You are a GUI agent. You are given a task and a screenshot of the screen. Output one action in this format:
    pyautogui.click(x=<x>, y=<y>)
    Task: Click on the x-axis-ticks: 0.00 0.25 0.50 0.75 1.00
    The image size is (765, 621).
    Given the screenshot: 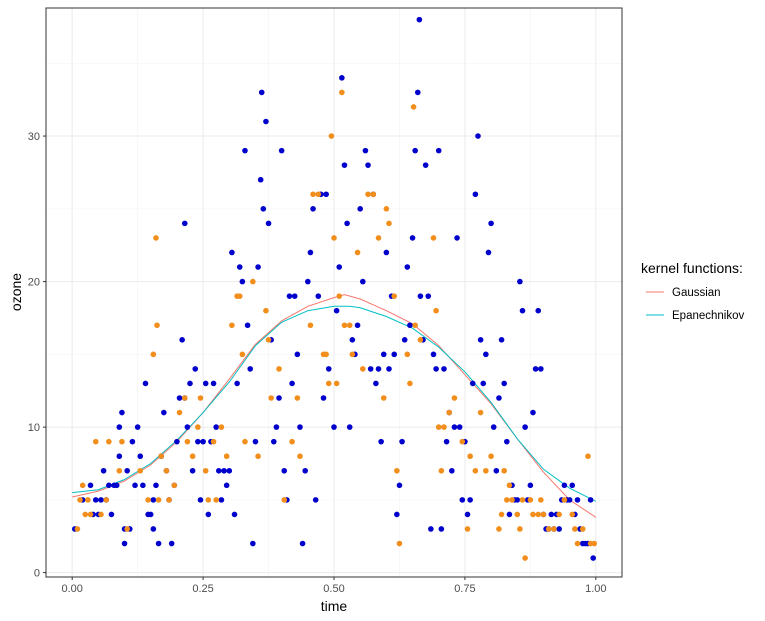 What is the action you would take?
    pyautogui.click(x=334, y=586)
    